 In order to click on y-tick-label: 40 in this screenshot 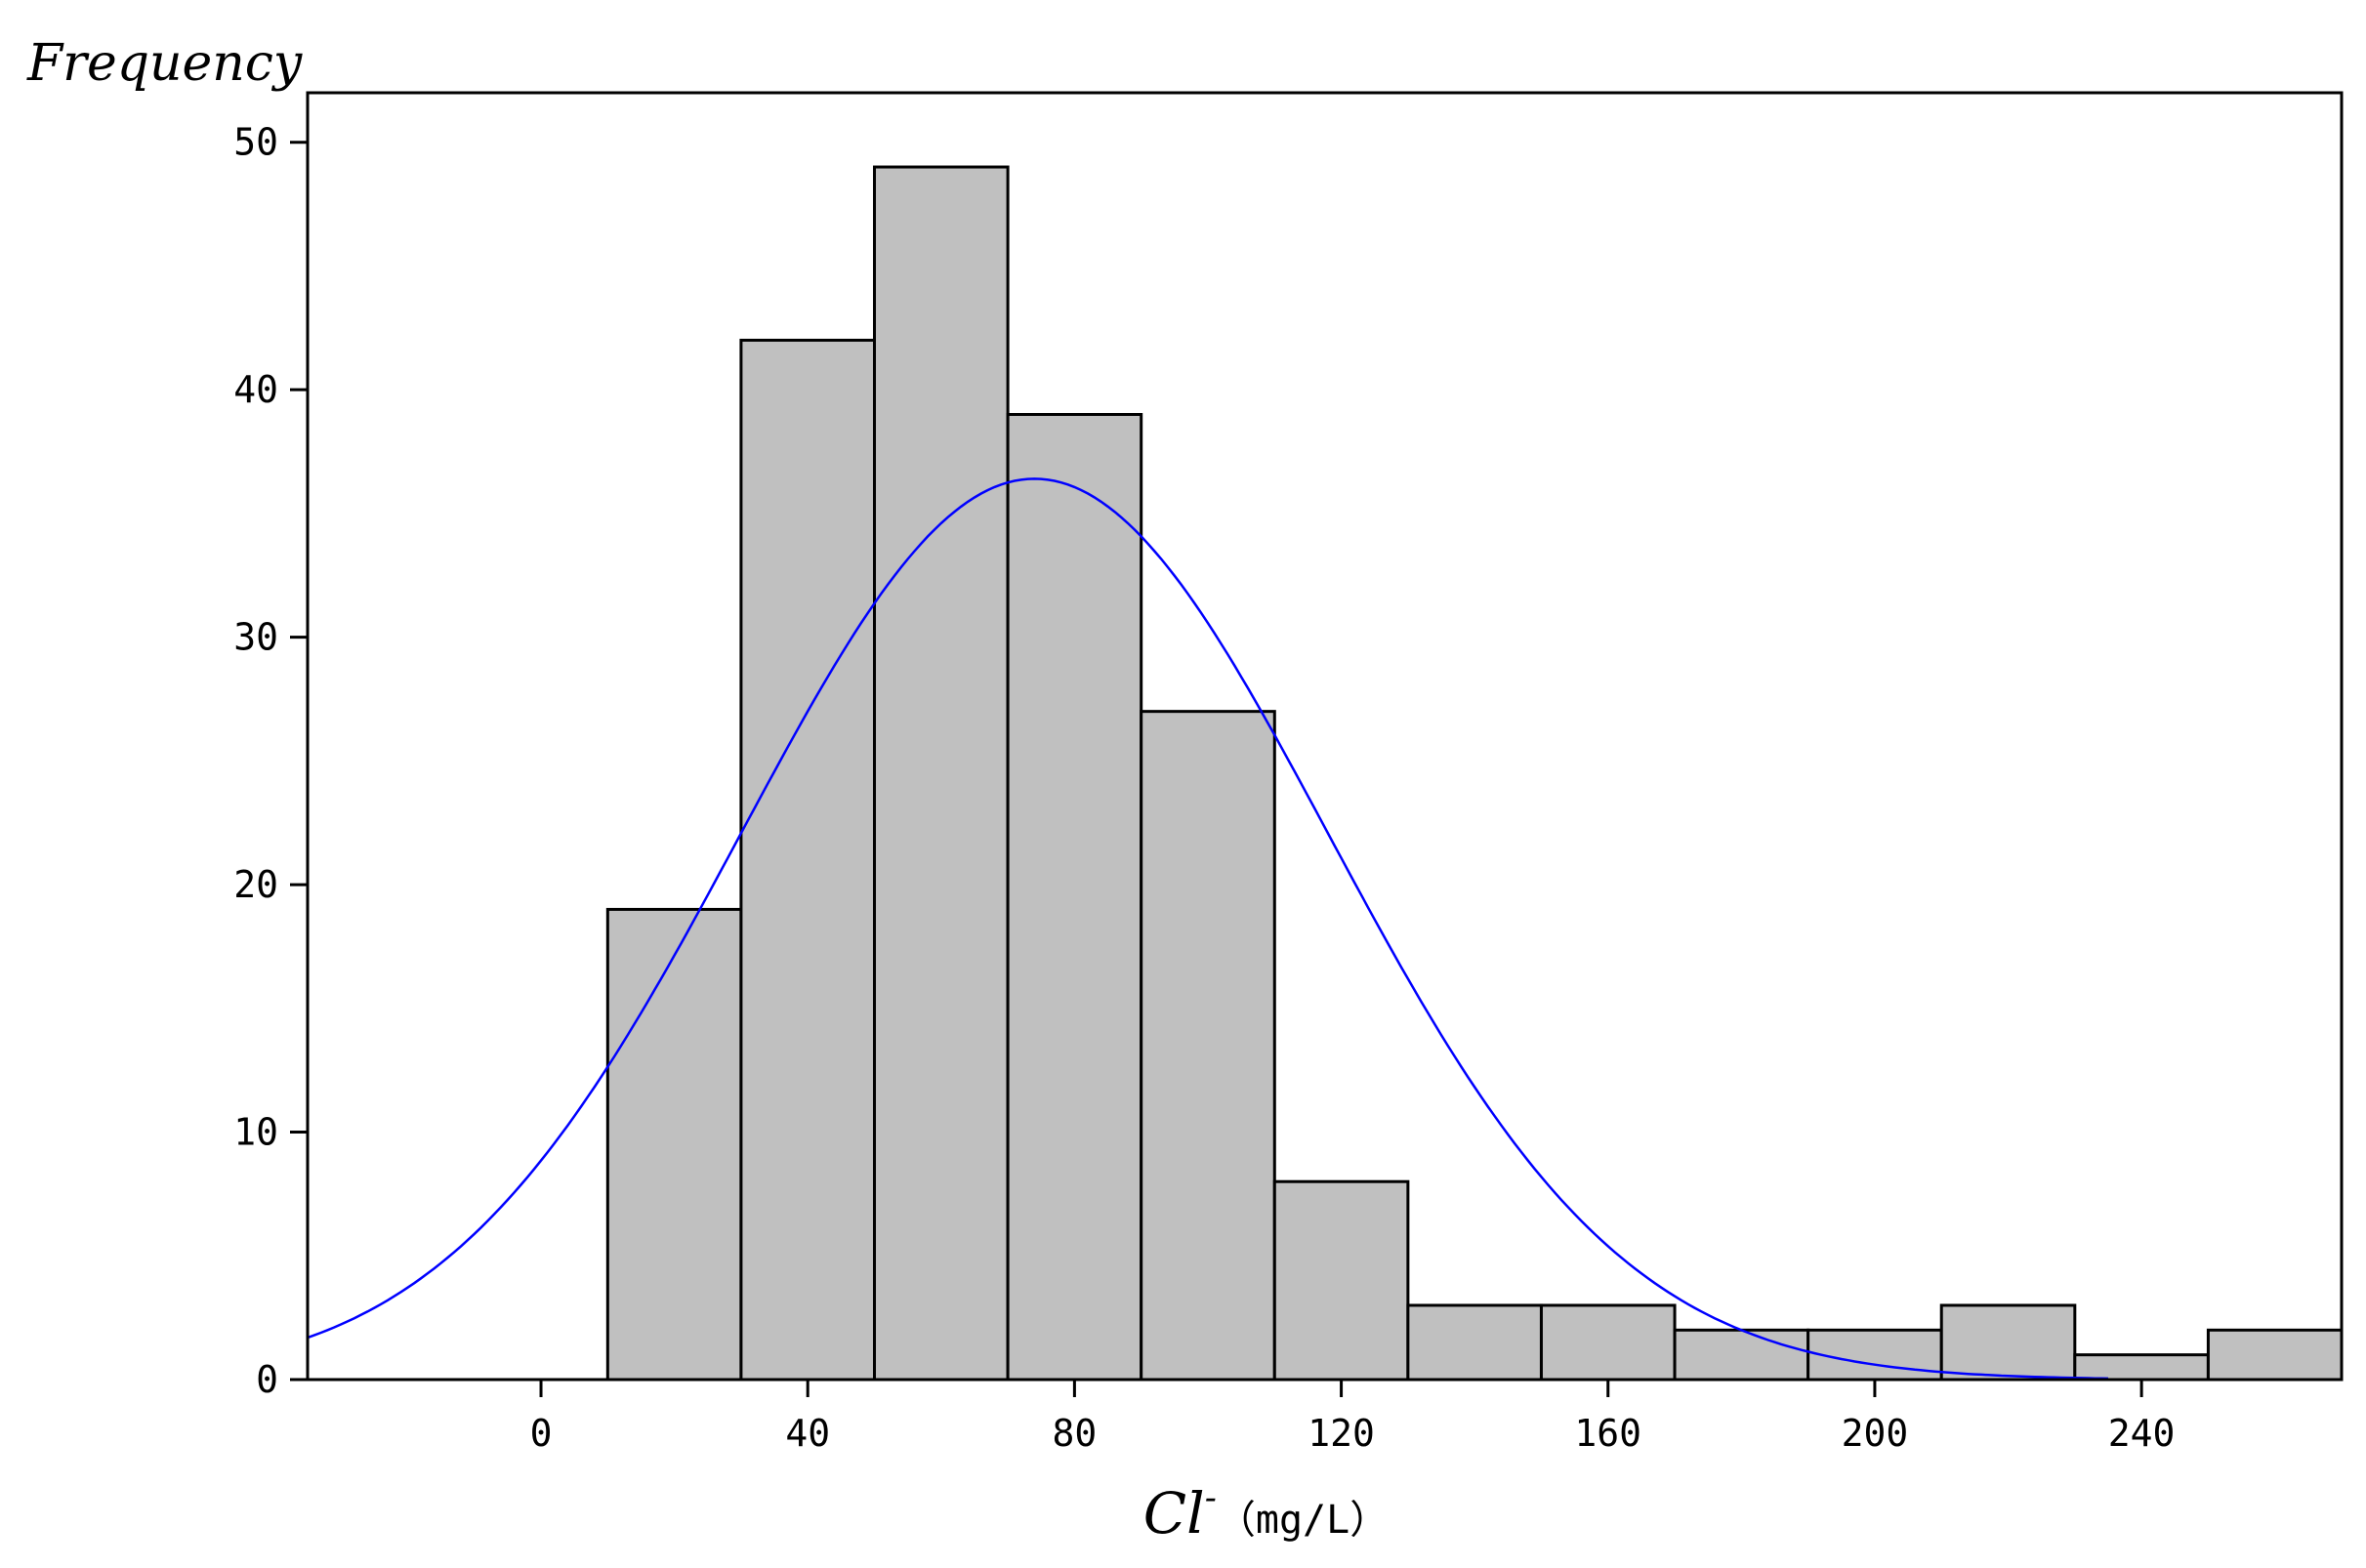, I will do `click(255, 389)`.